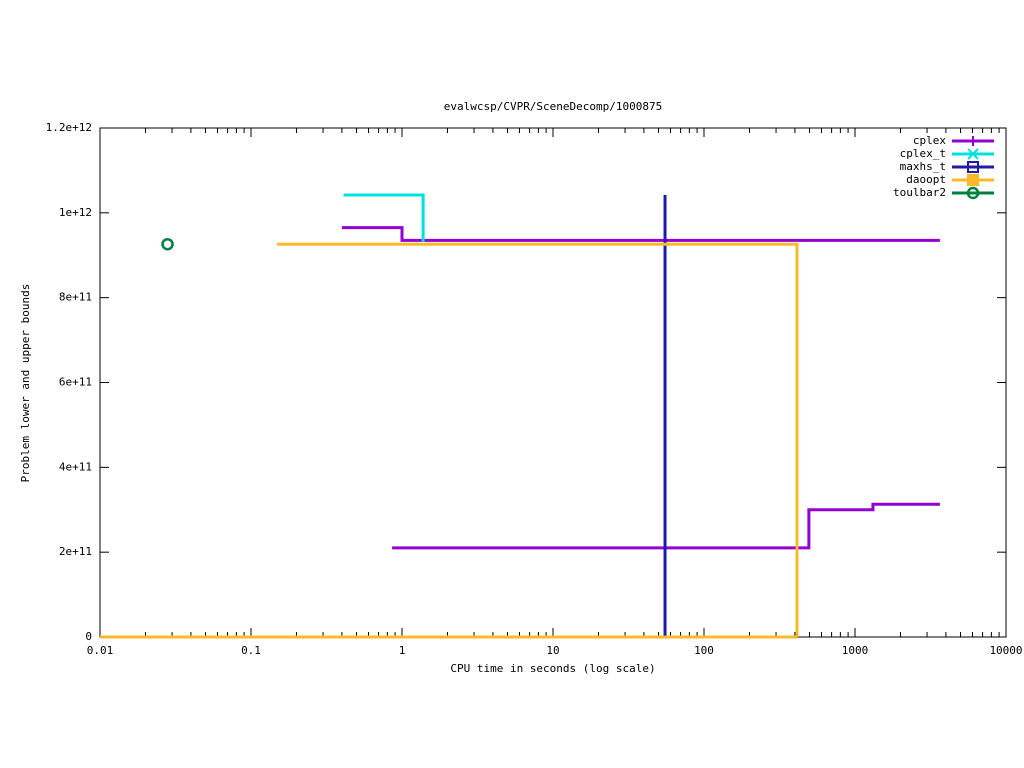  Describe the element at coordinates (251, 650) in the screenshot. I see `x-tick-label: 0.1` at that location.